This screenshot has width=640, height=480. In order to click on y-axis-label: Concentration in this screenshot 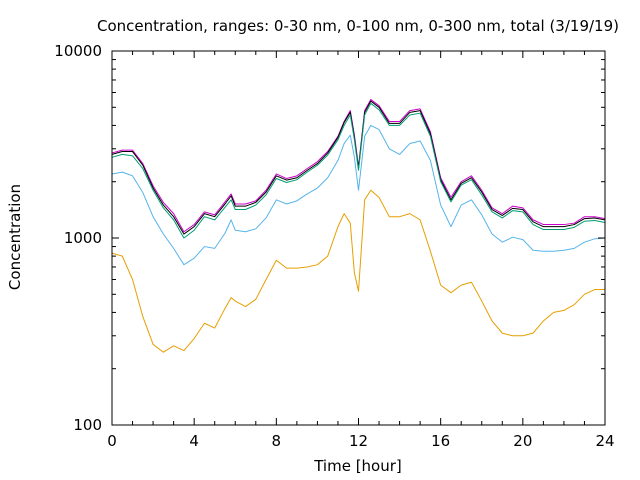, I will do `click(15, 237)`.